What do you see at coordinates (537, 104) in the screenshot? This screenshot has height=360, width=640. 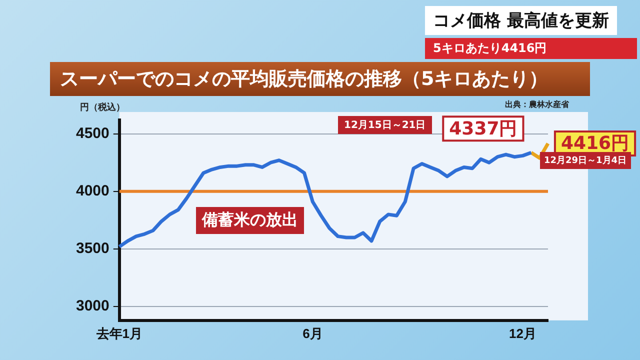 I see `source-note: 出典：農林水産省` at bounding box center [537, 104].